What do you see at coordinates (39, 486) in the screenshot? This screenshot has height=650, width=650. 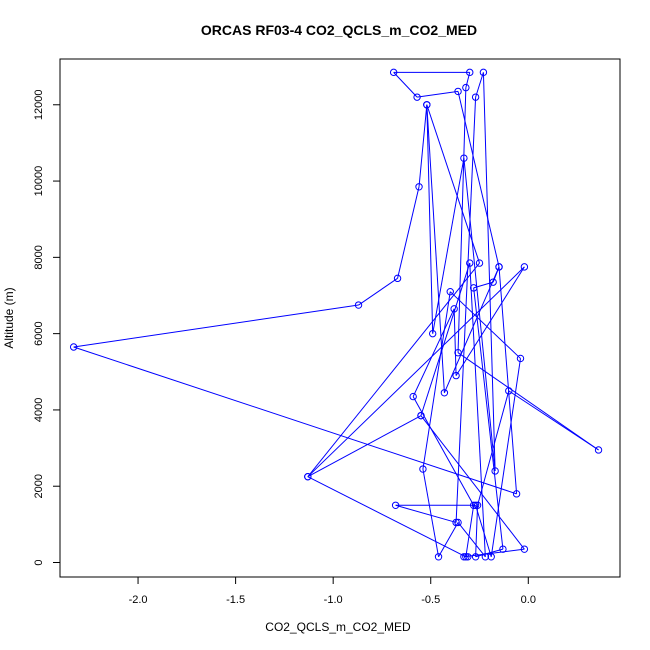 I see `y-tick-label: 2000` at bounding box center [39, 486].